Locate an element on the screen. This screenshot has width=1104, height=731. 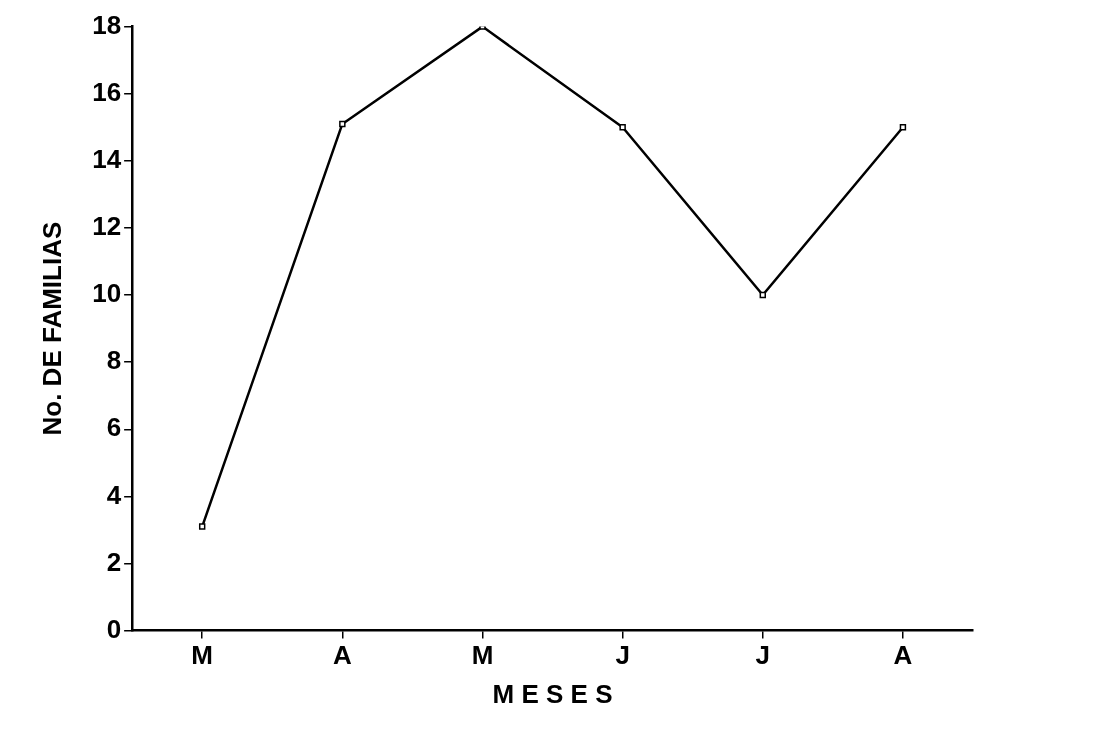
y-tick-label: 0 is located at coordinates (114, 628).